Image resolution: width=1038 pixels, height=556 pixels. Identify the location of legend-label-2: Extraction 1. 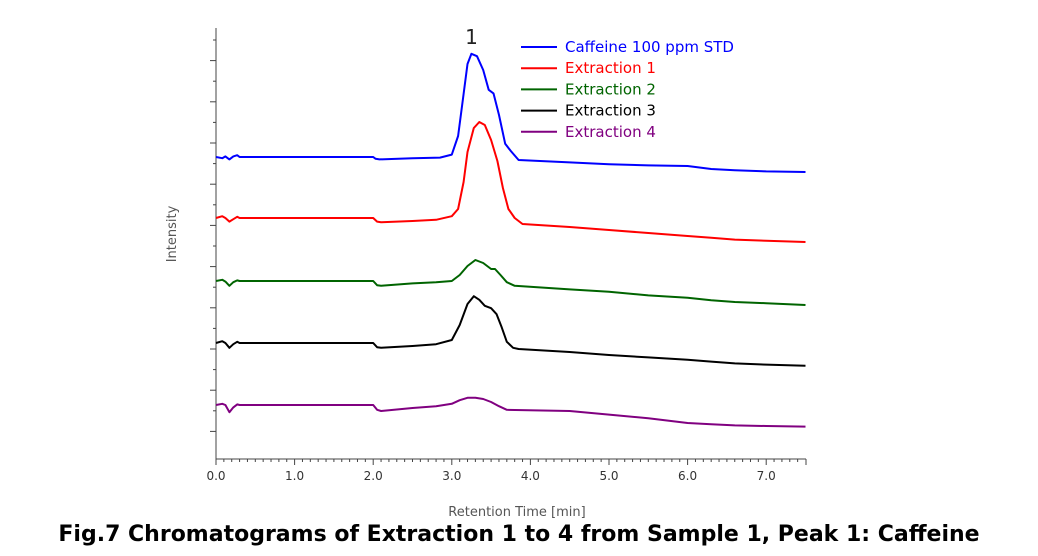
(610, 68).